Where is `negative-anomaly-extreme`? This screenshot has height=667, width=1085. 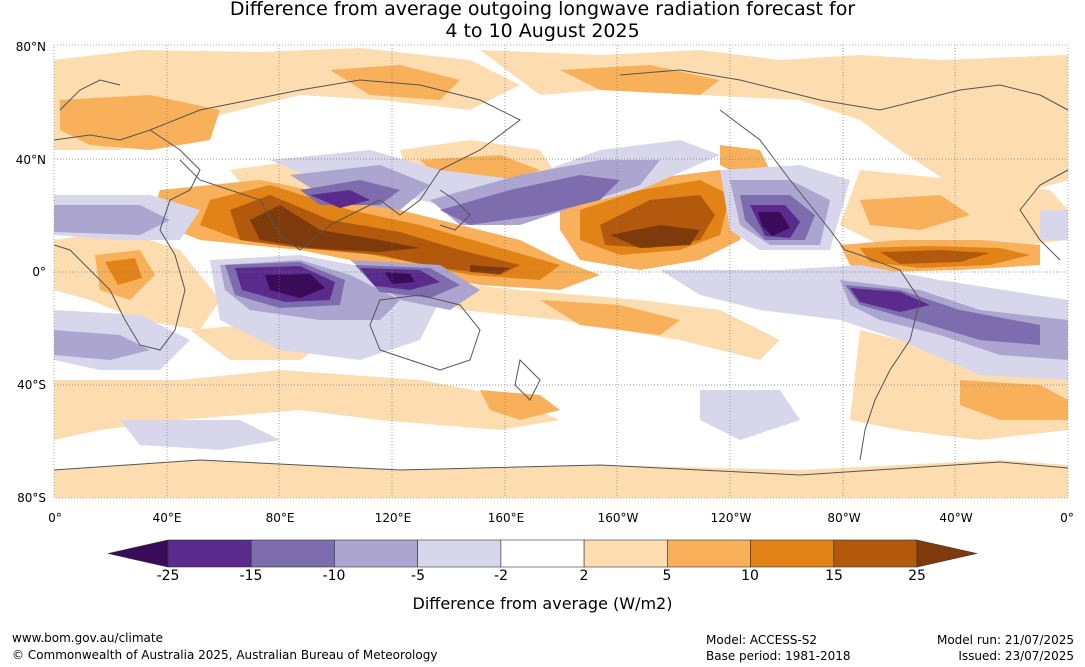 negative-anomaly-extreme is located at coordinates (527, 255).